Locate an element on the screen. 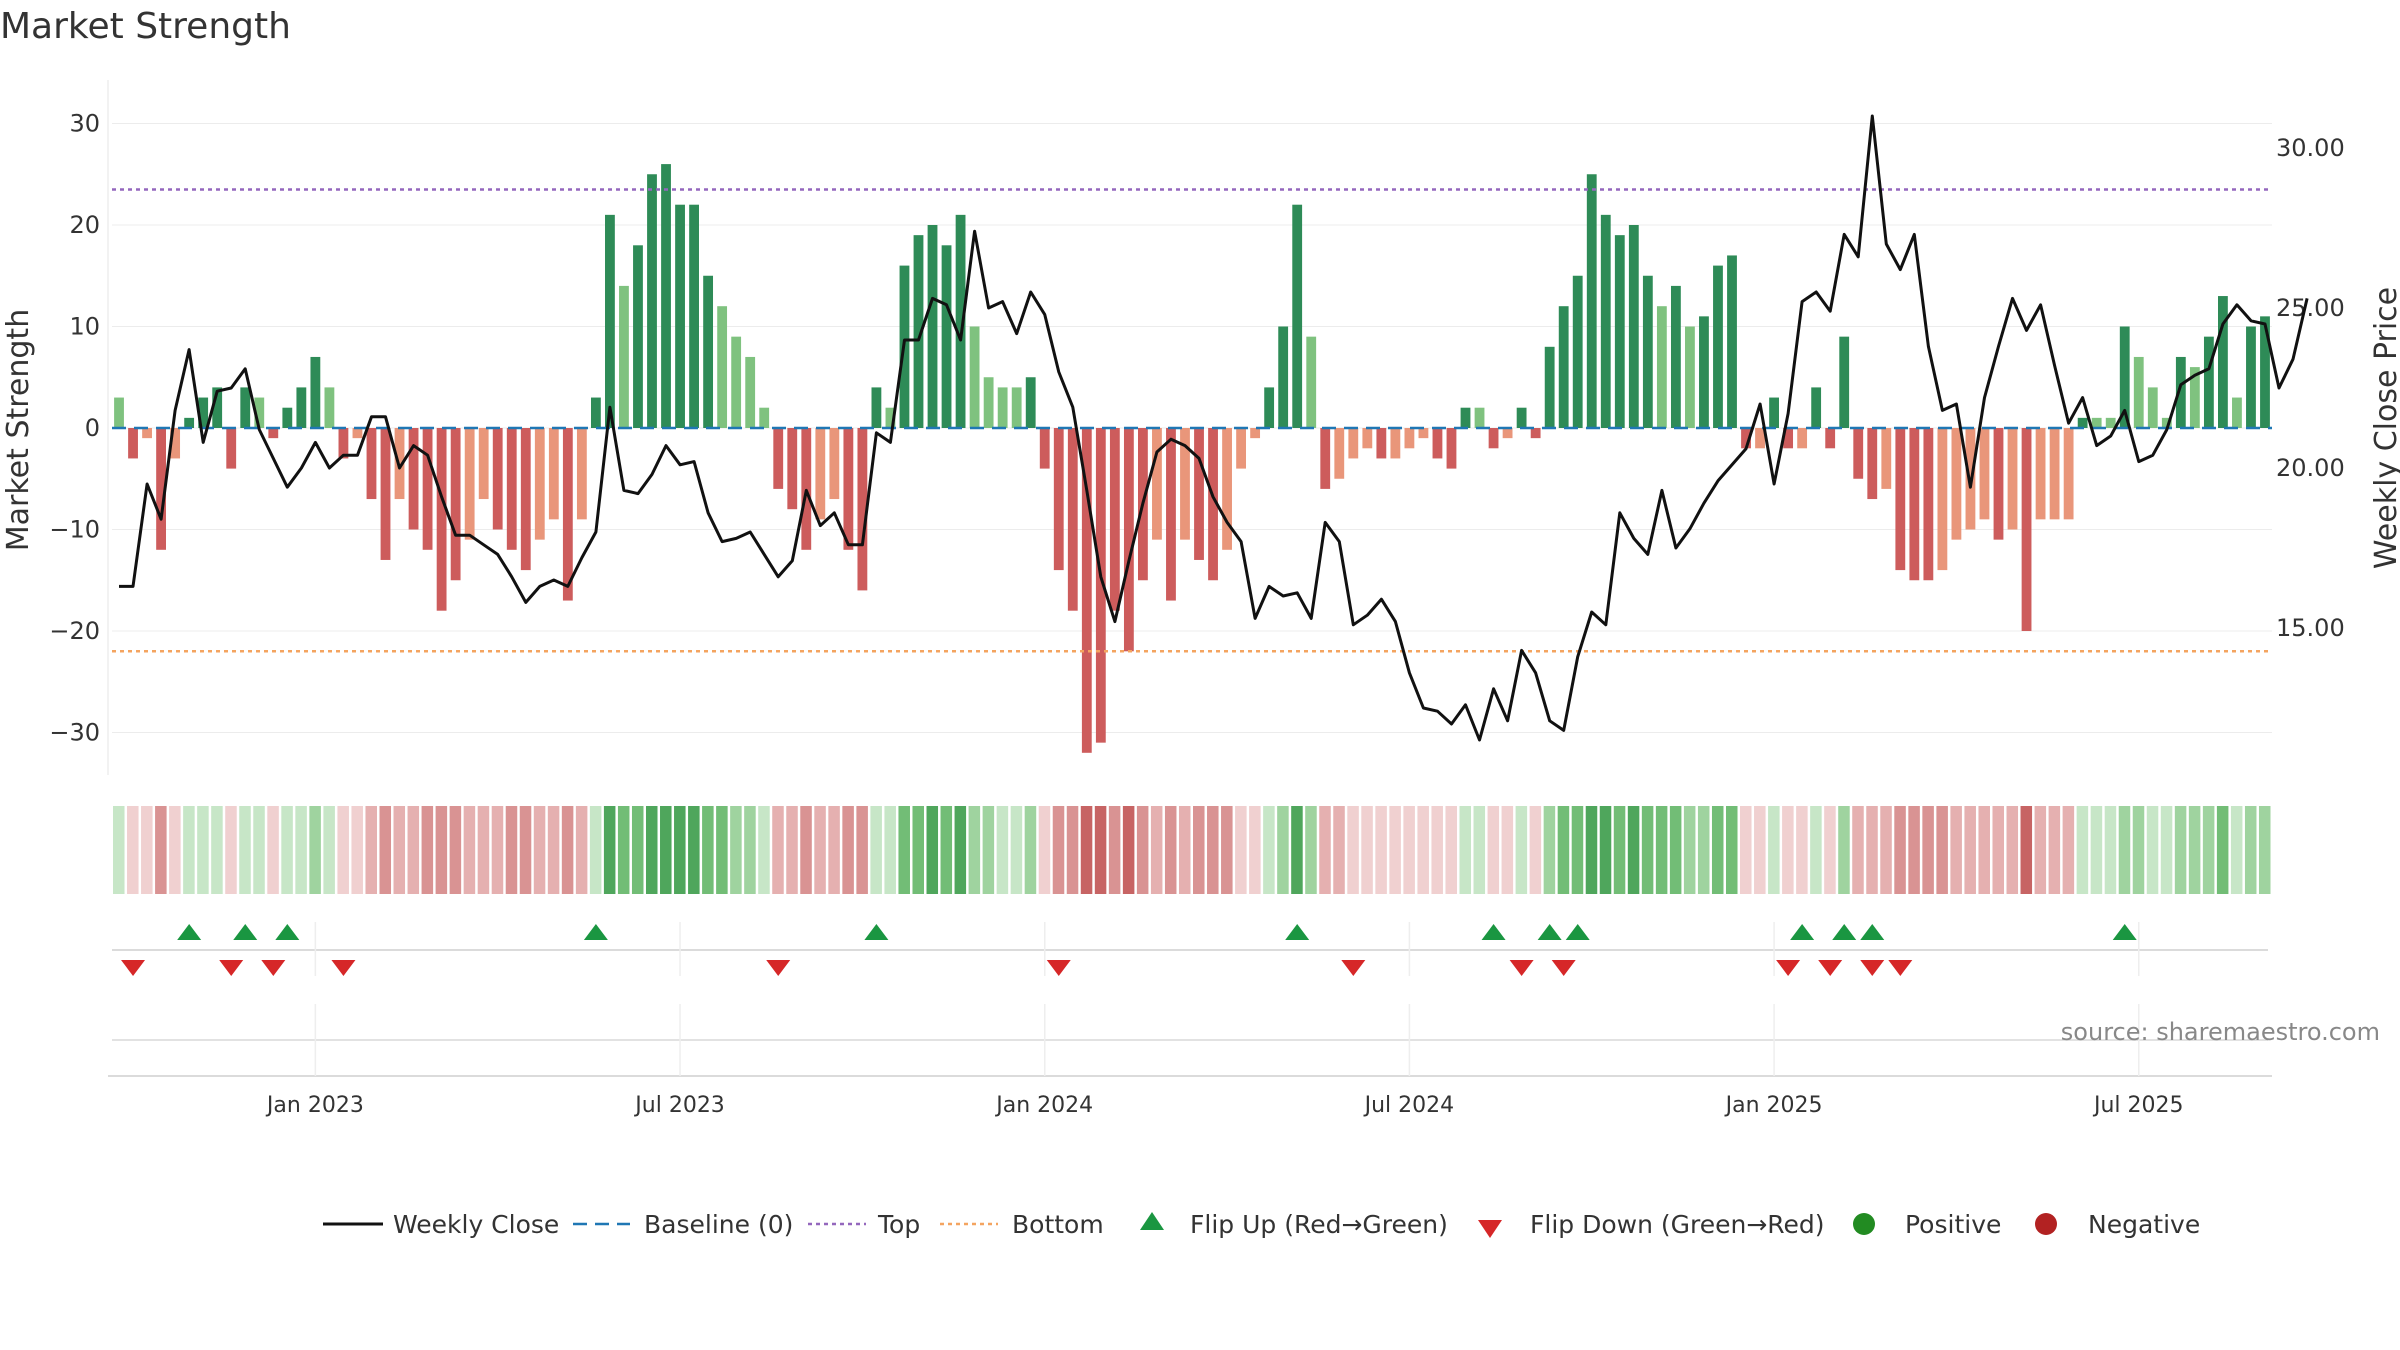 Image resolution: width=2400 pixels, height=1350 pixels. legend-positive-icon is located at coordinates (1864, 1224).